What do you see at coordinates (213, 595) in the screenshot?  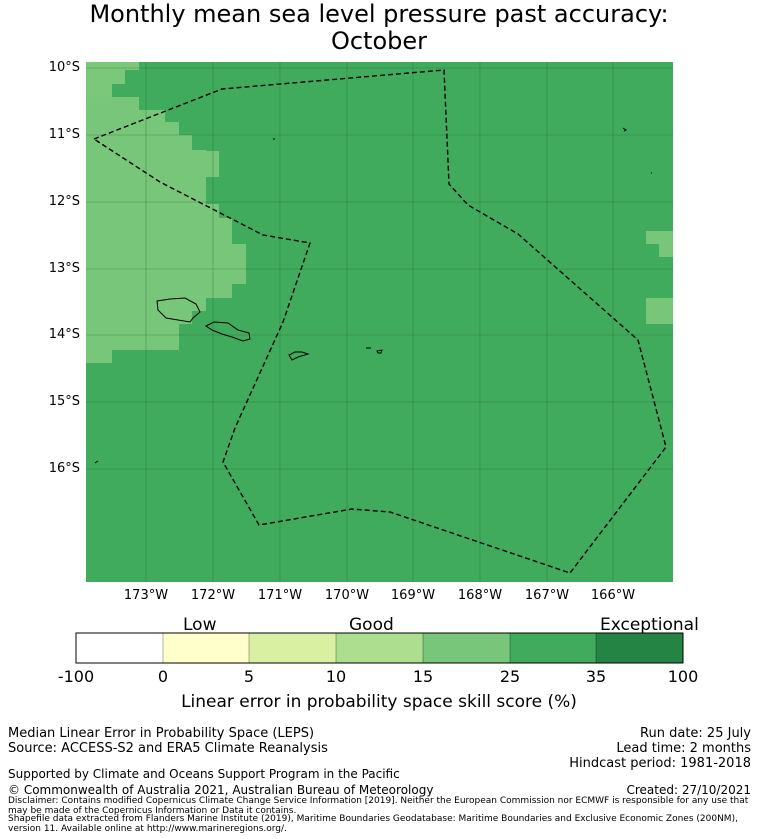 I see `lon-label: 172°W` at bounding box center [213, 595].